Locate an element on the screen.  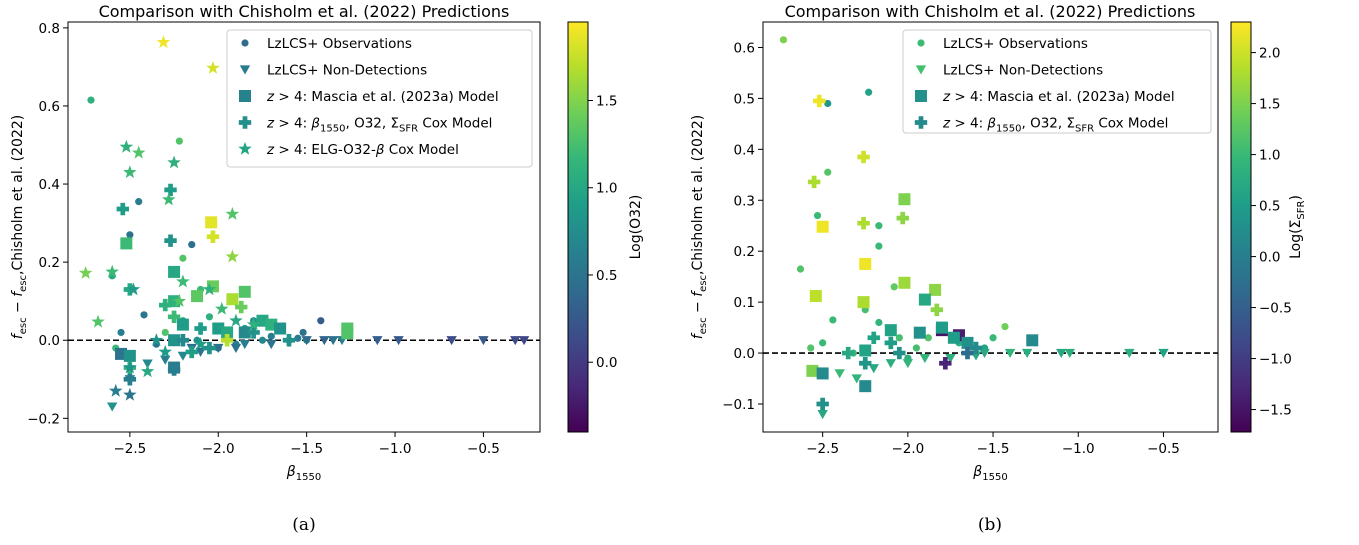
legend-label: z > 4: β1550, O32, ΣSFR Cox Model is located at coordinates (1055, 125).